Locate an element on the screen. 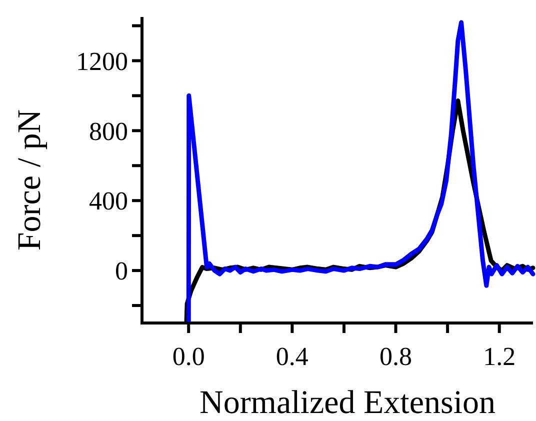 This screenshot has width=536, height=421. y-tick-label: 400 is located at coordinates (108, 201).